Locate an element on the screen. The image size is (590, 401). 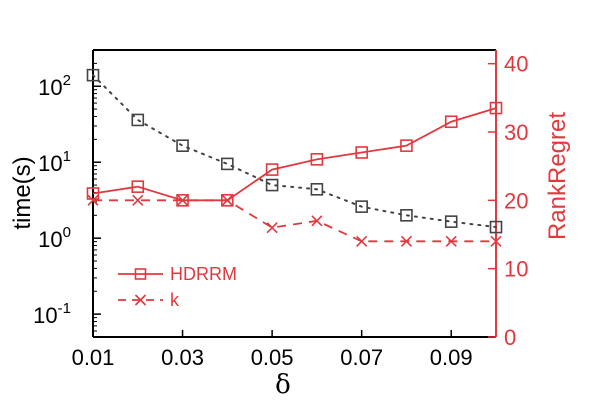
x-axis-title: δ is located at coordinates (283, 385).